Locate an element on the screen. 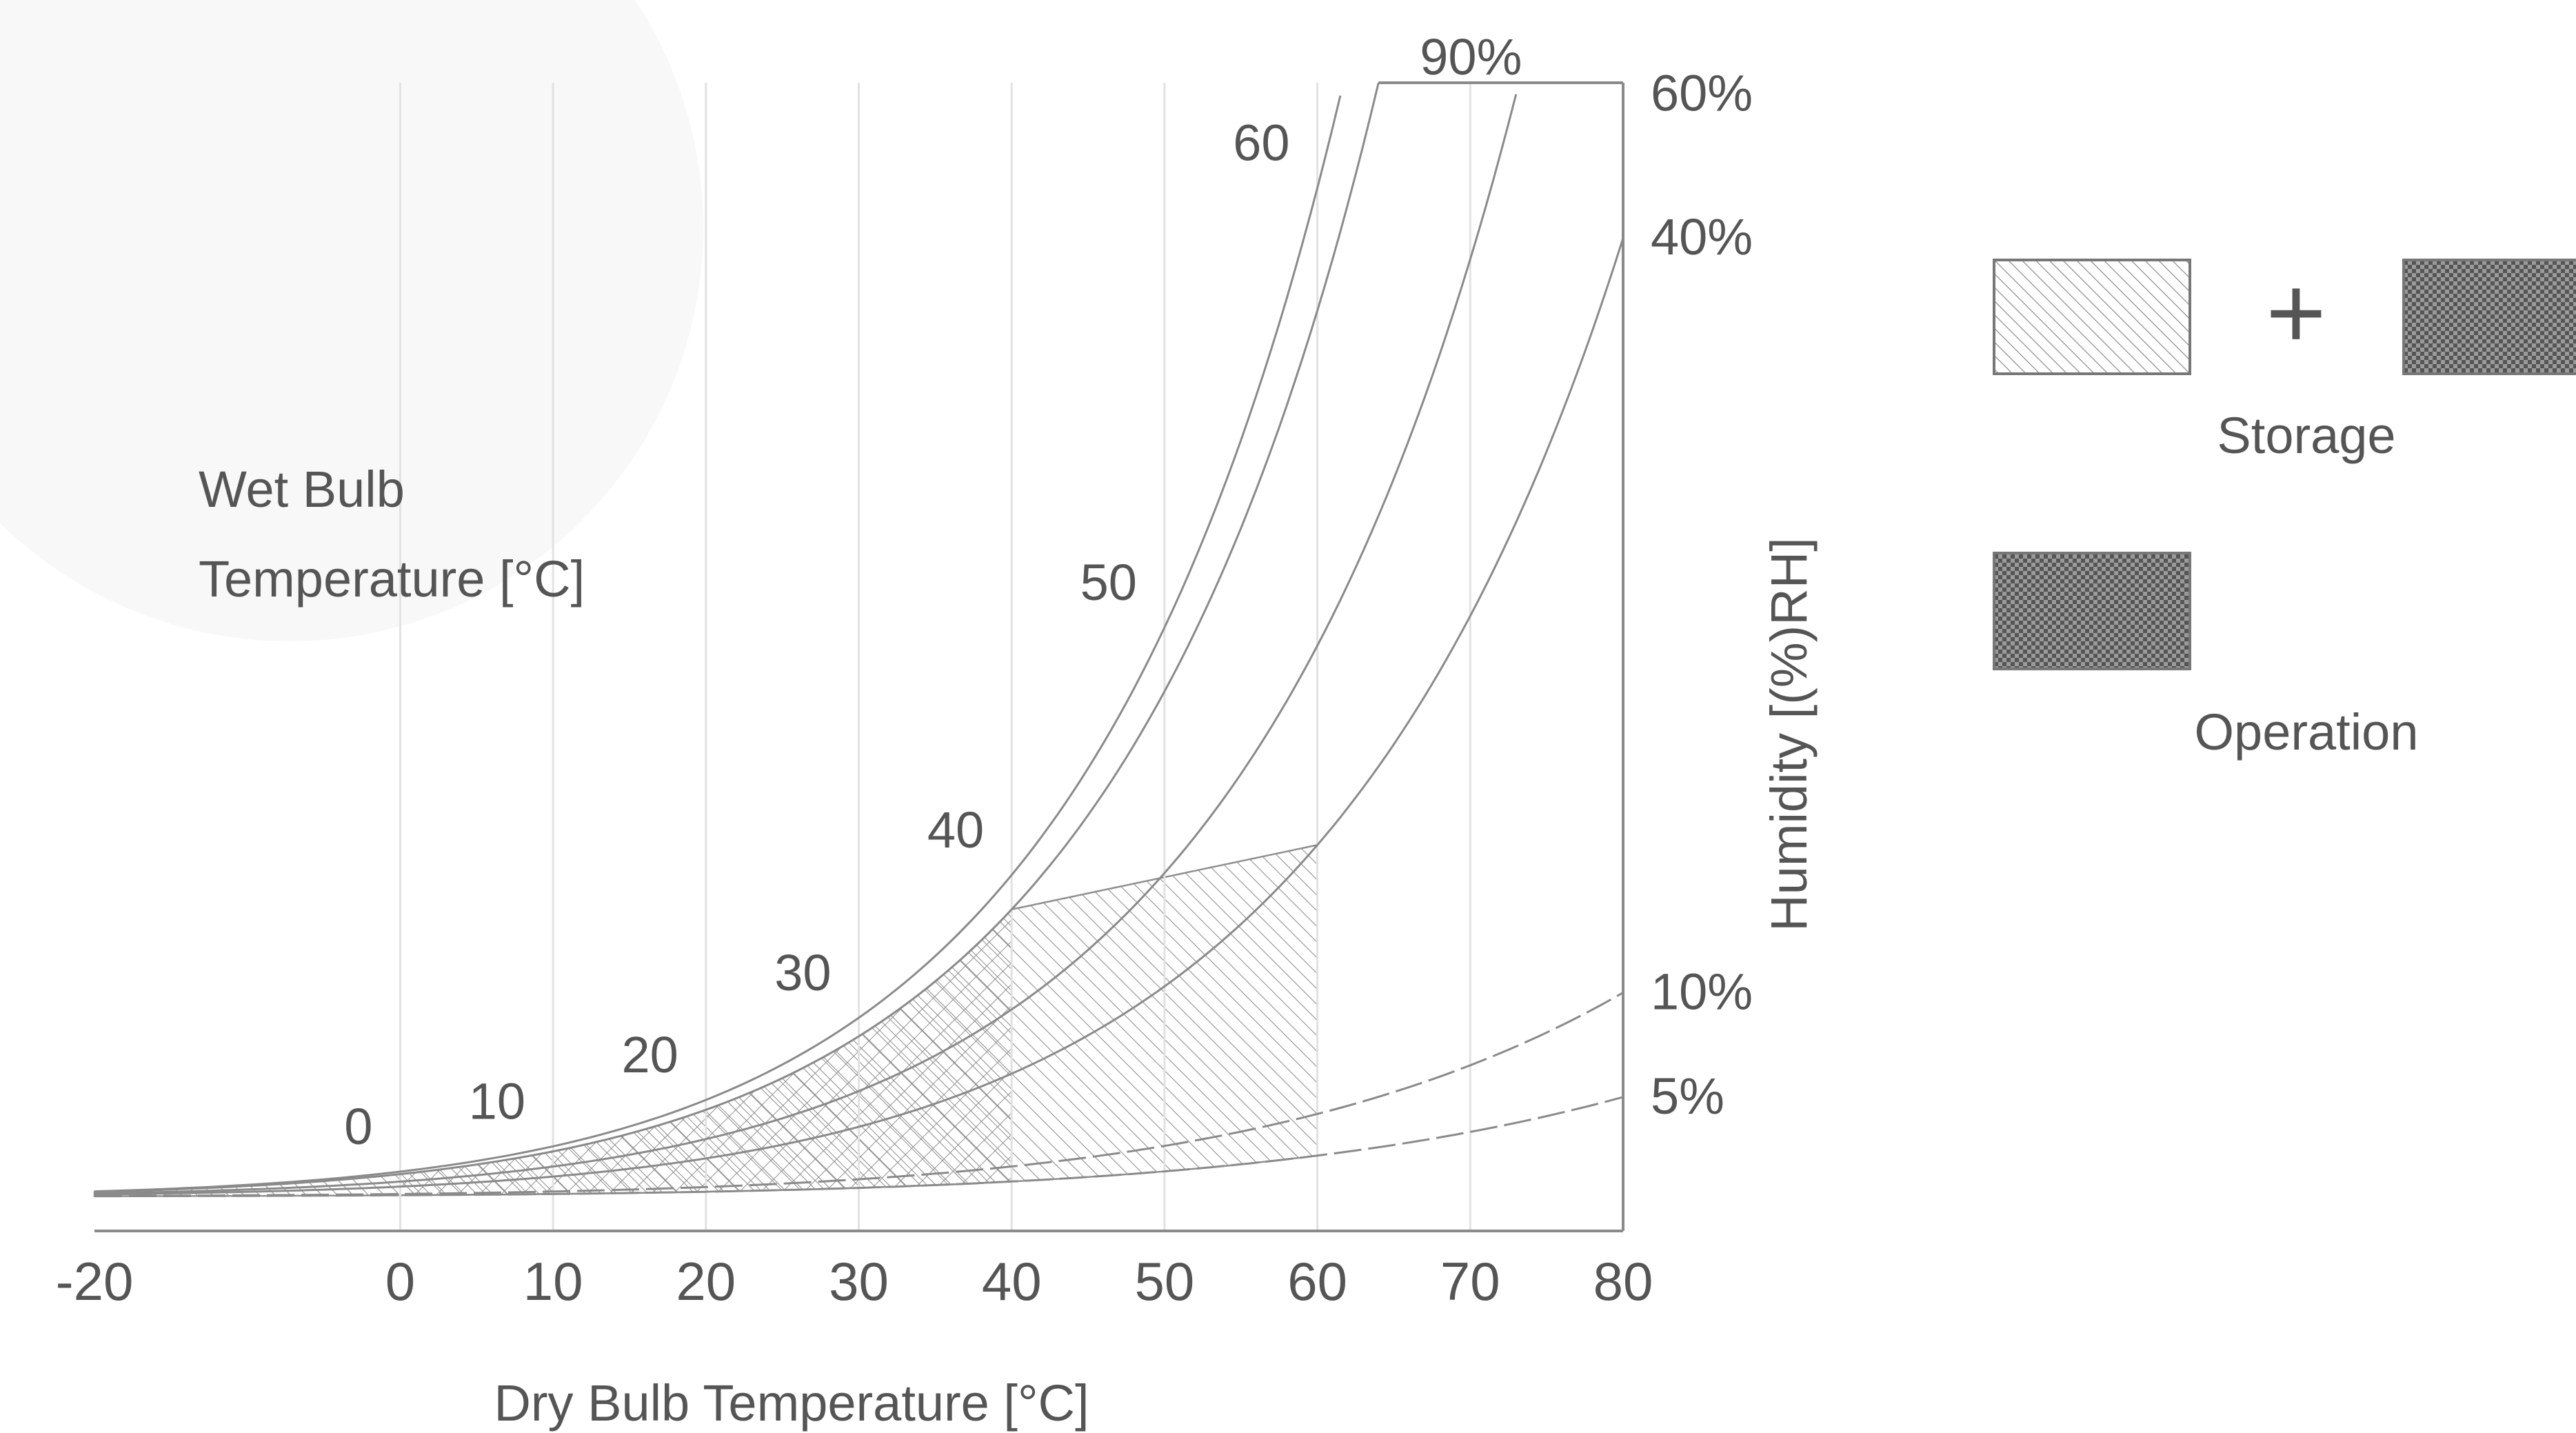  legend: + Storage Operation is located at coordinates (2284, 507).